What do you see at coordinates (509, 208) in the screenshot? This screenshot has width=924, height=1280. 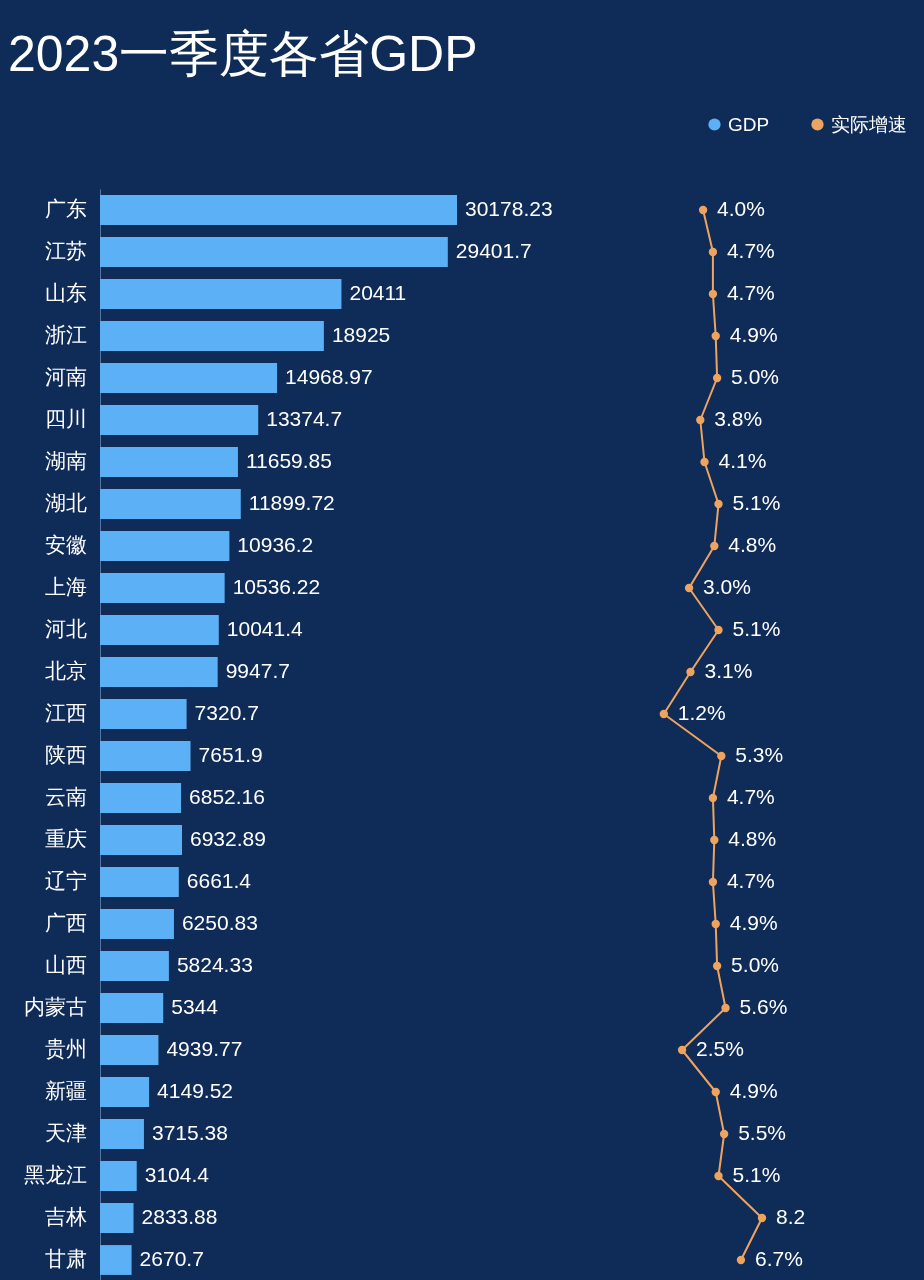 I see `data-label: 30178.23` at bounding box center [509, 208].